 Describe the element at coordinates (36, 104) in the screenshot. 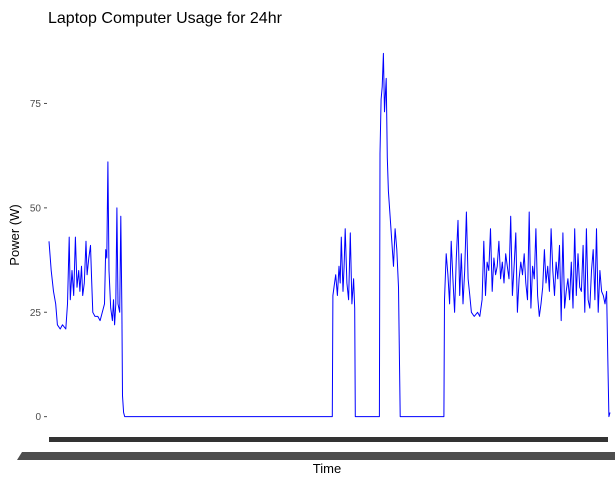

I see `y-tick-label: 75` at that location.